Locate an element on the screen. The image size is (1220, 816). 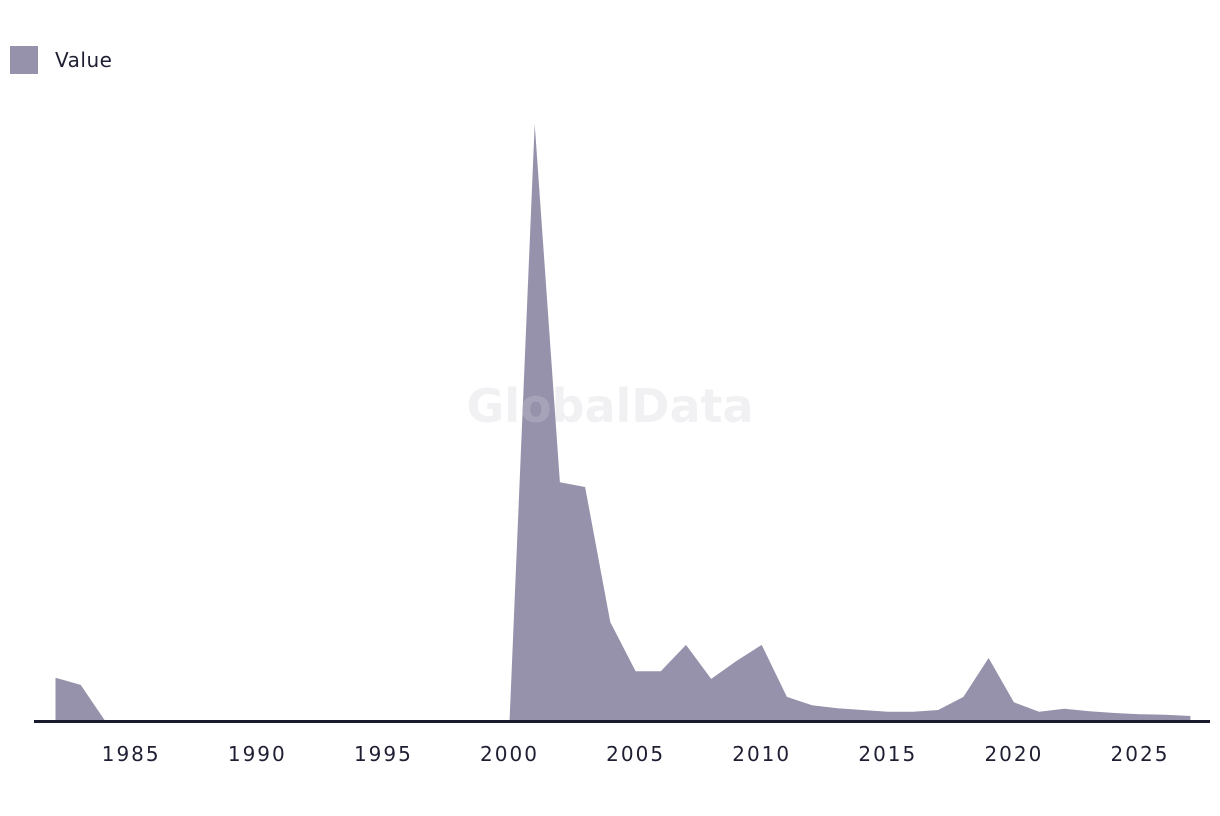
x-axis-tick-label: 1990 is located at coordinates (257, 754).